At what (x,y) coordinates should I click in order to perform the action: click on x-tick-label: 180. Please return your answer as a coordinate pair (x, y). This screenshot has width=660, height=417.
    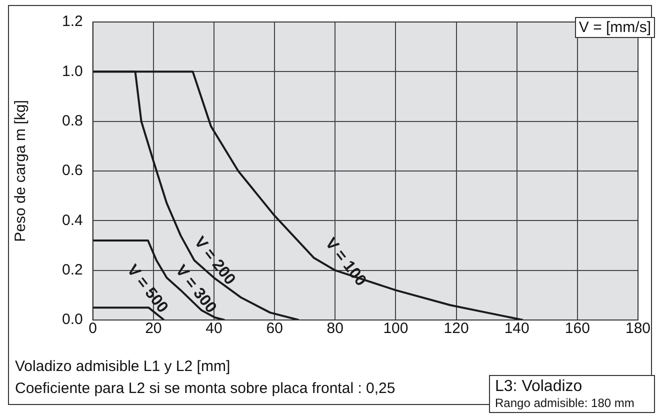
    Looking at the image, I should click on (638, 329).